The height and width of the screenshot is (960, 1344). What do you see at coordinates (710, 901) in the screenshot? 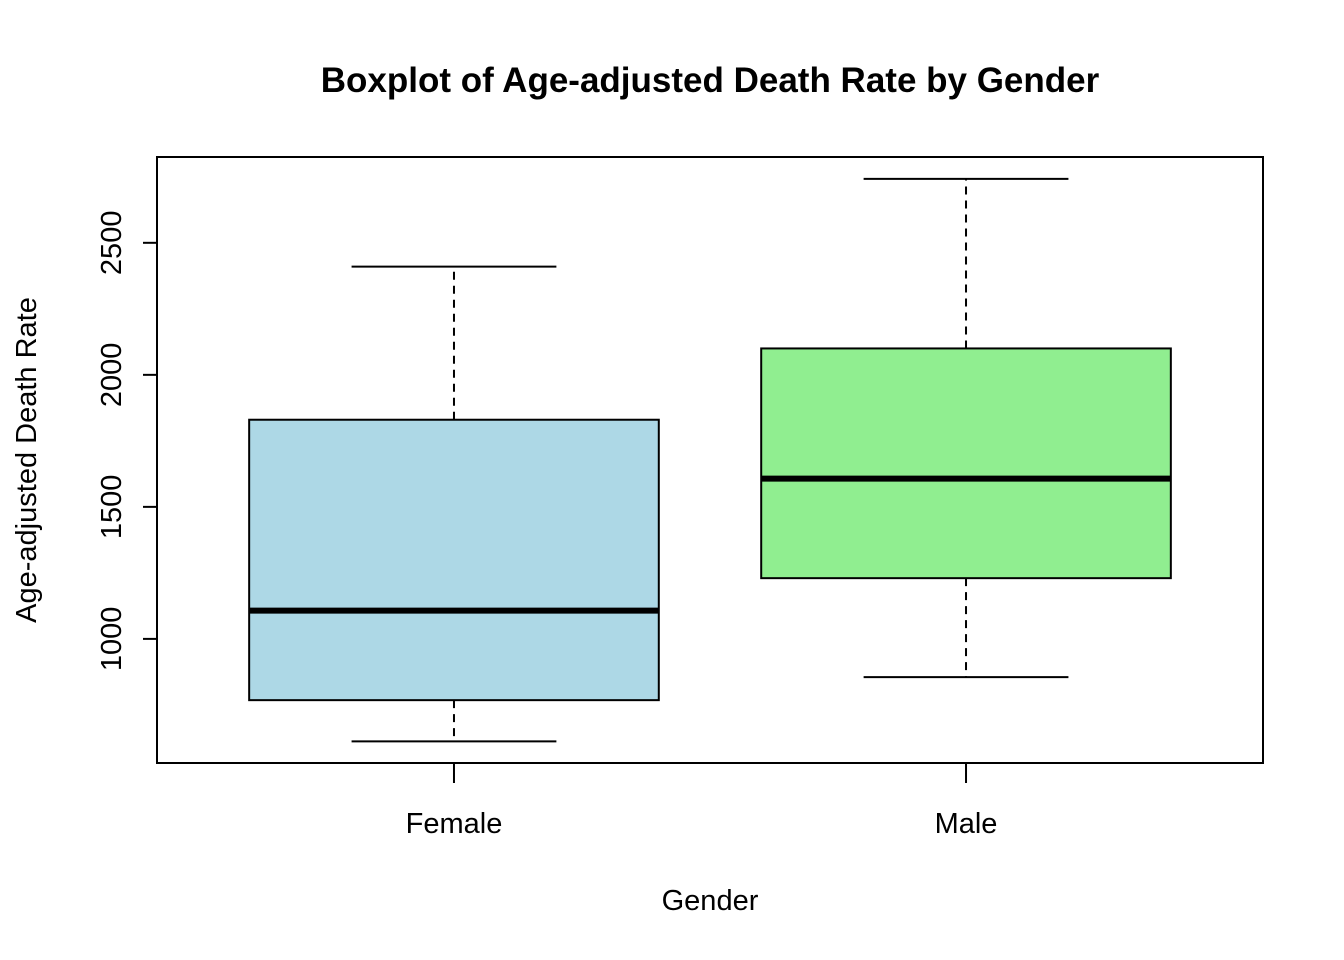
I see `x-axis-label: Gender` at bounding box center [710, 901].